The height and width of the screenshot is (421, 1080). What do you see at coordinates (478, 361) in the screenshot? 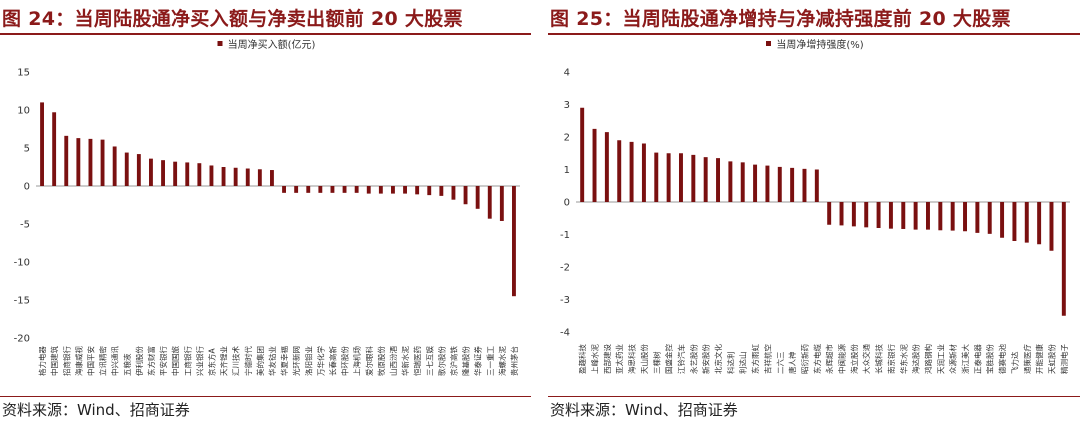
I see `category-label: 华泰证券` at bounding box center [478, 361].